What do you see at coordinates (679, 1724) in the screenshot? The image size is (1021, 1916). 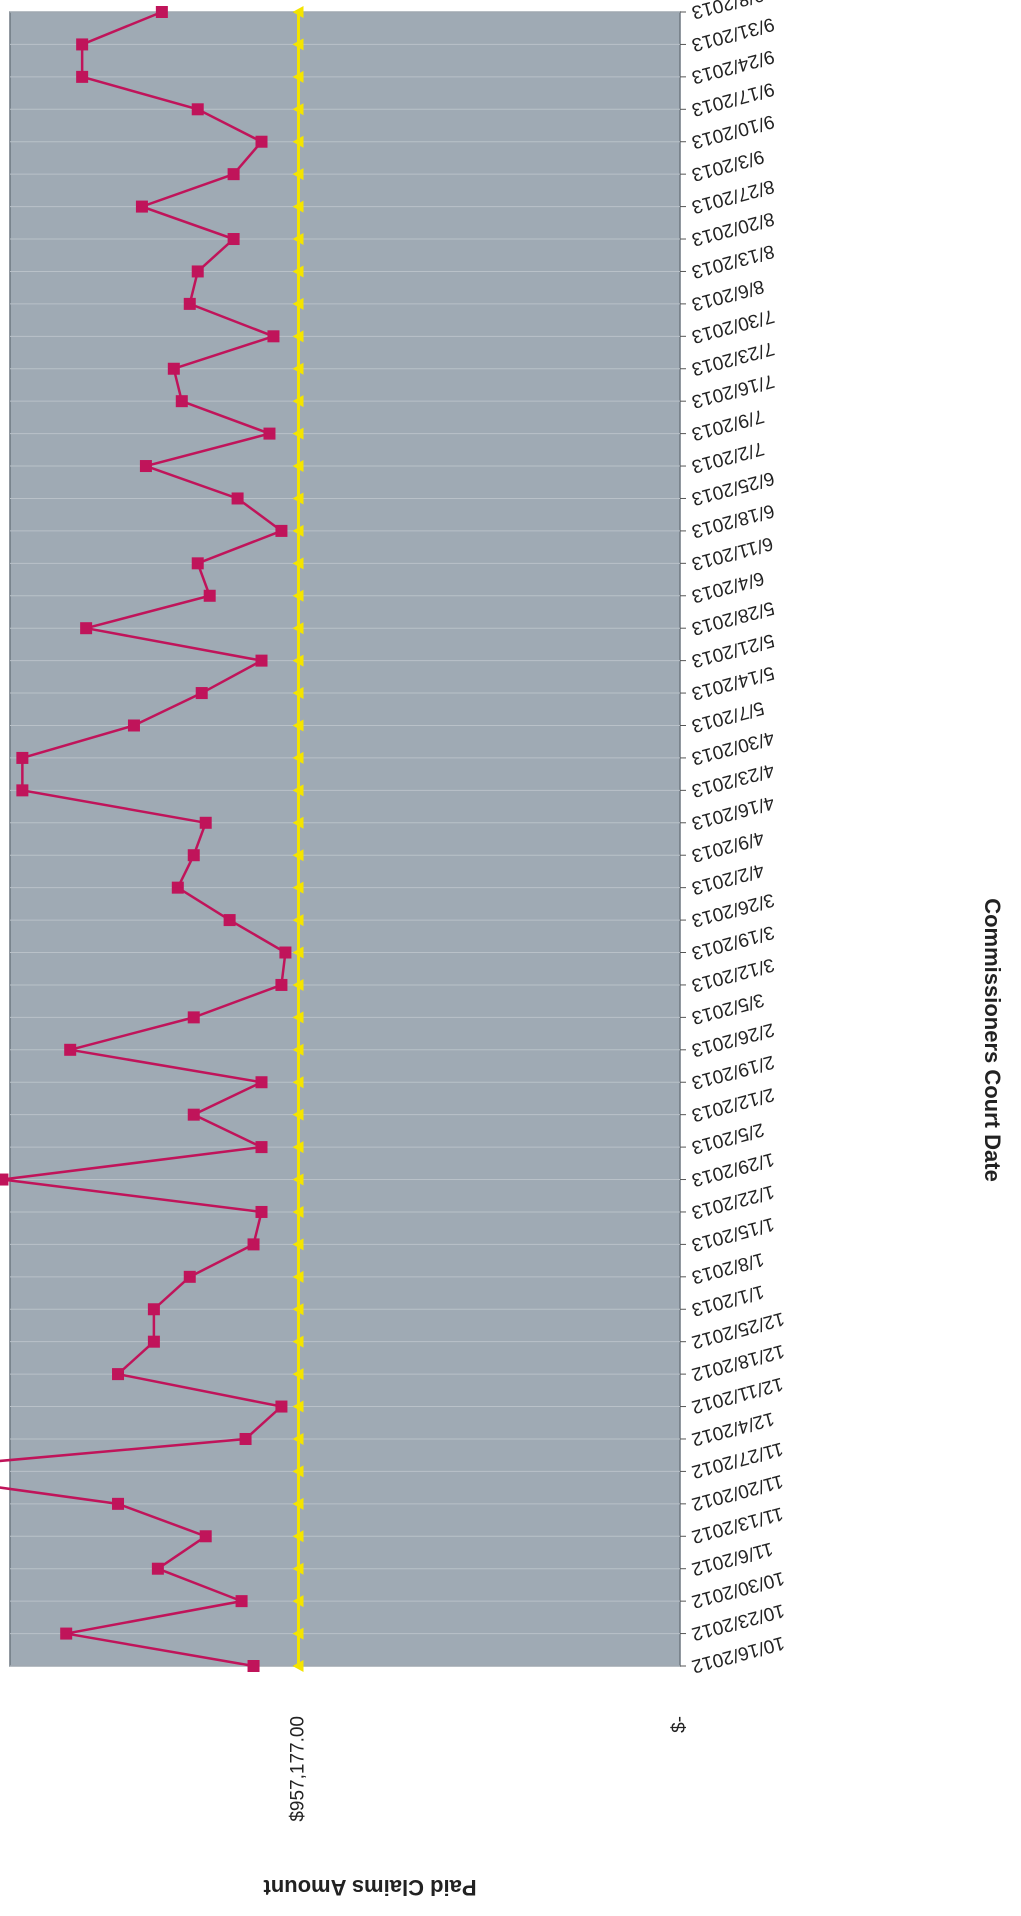 I see `y-tick-label: $-` at bounding box center [679, 1724].